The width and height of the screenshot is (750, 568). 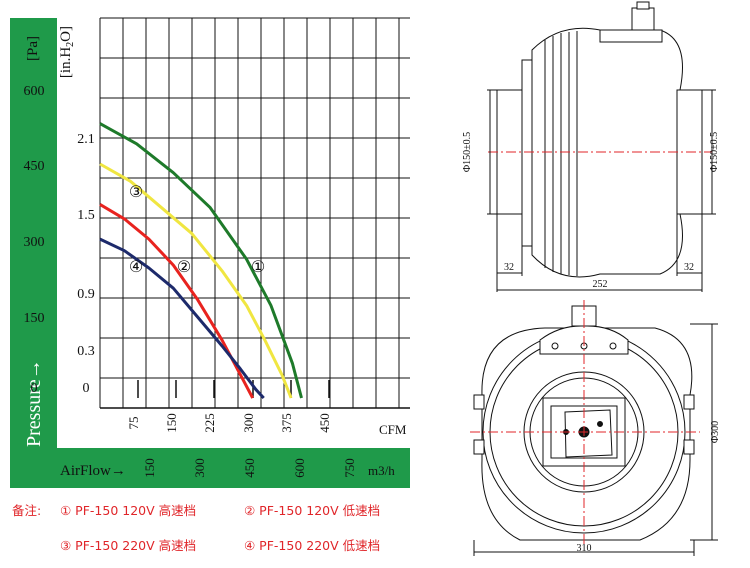 I want to click on x-tick-cfm: 300, so click(x=248, y=423).